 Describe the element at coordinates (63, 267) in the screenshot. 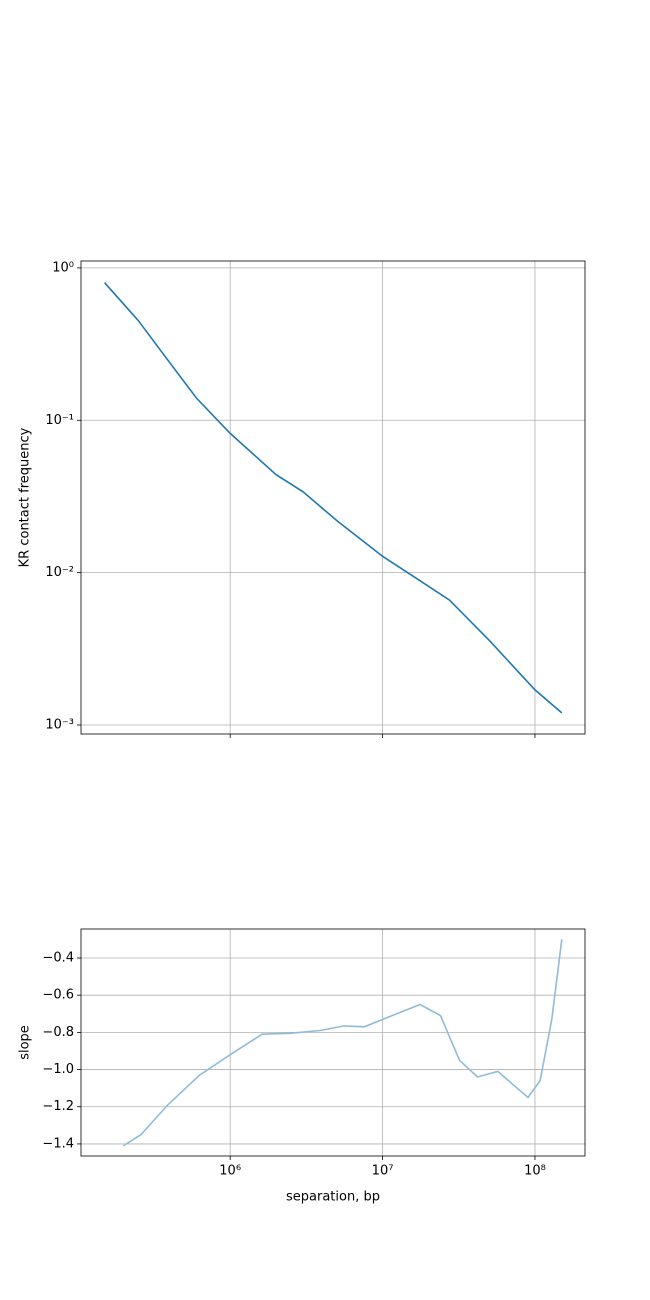

I see `y-tick-label: 10⁰` at that location.